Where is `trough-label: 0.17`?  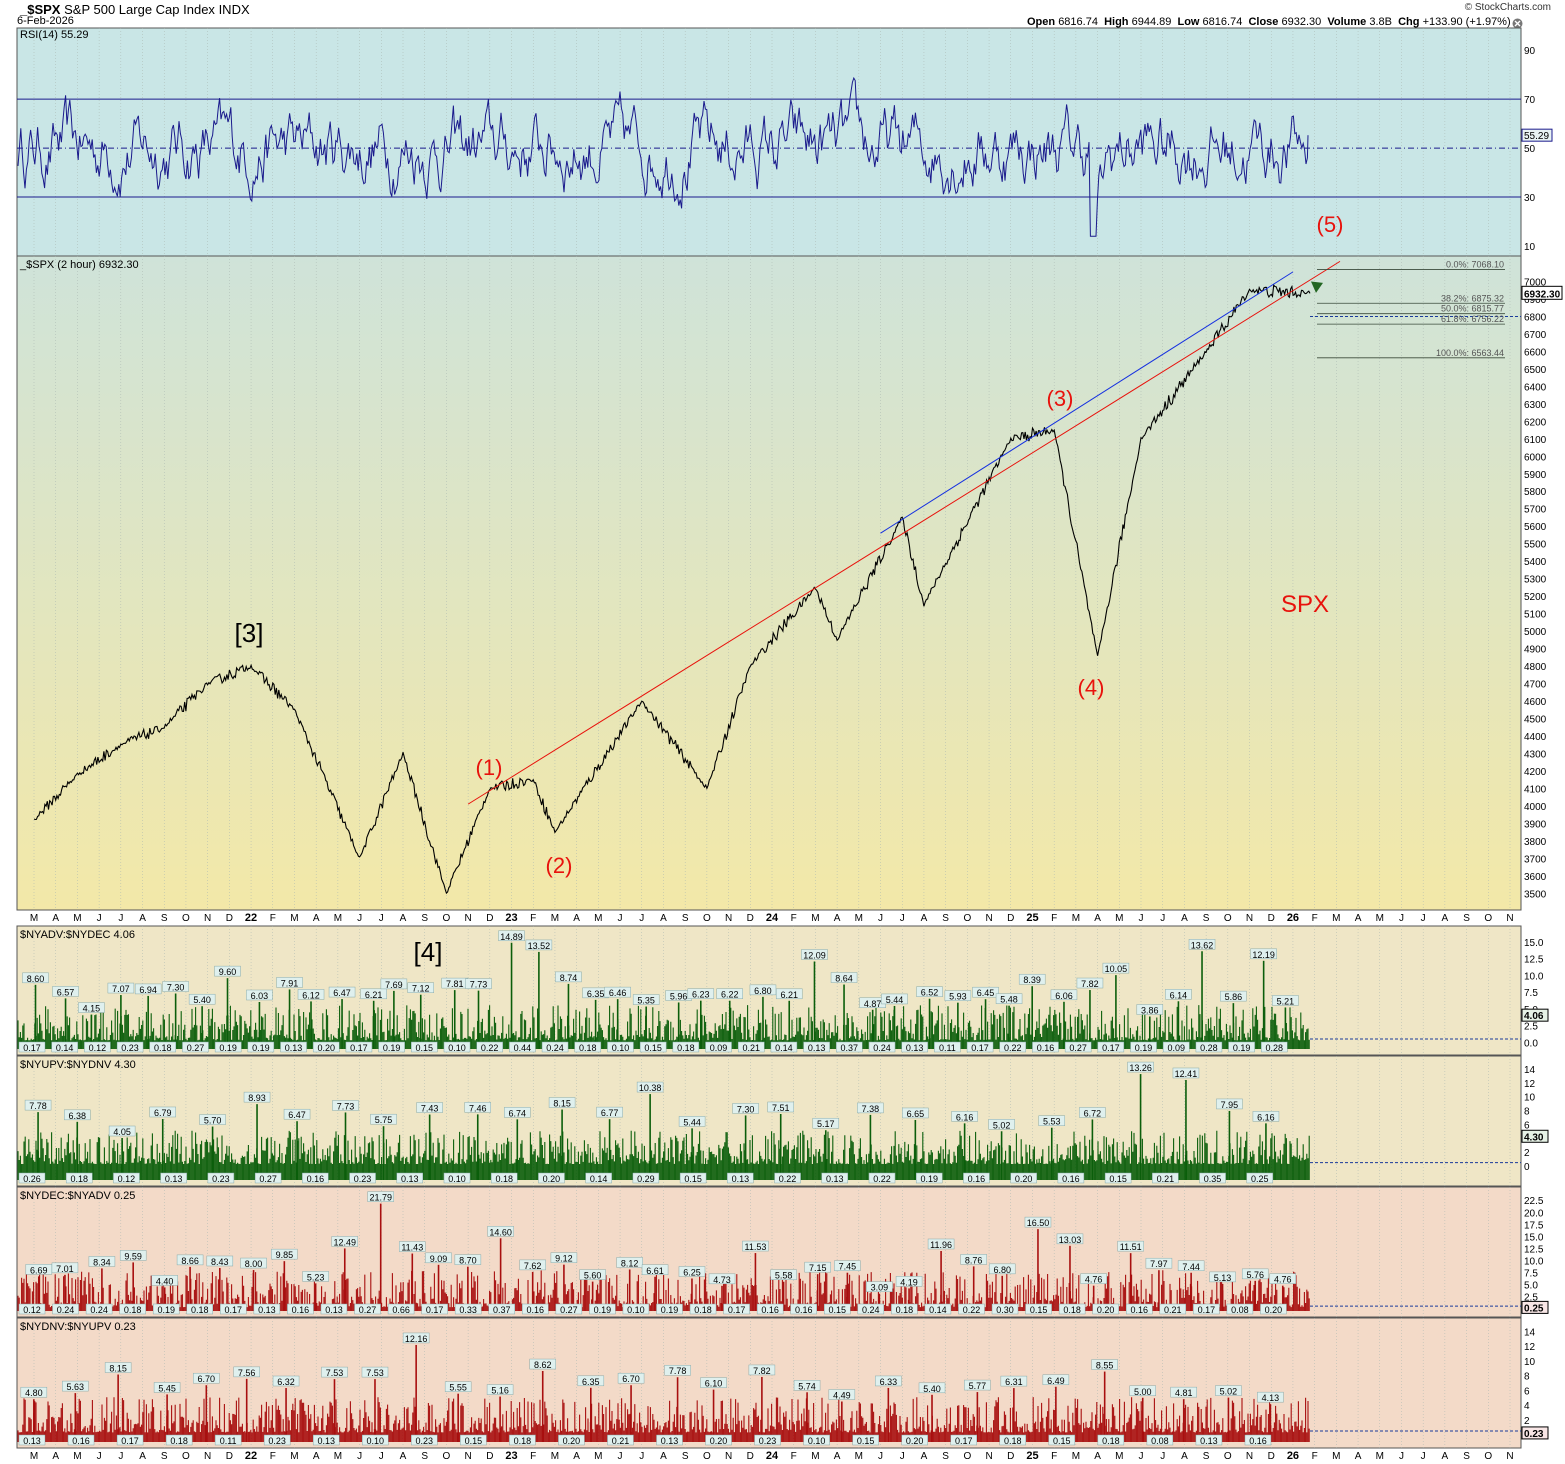 trough-label: 0.17 is located at coordinates (435, 1310).